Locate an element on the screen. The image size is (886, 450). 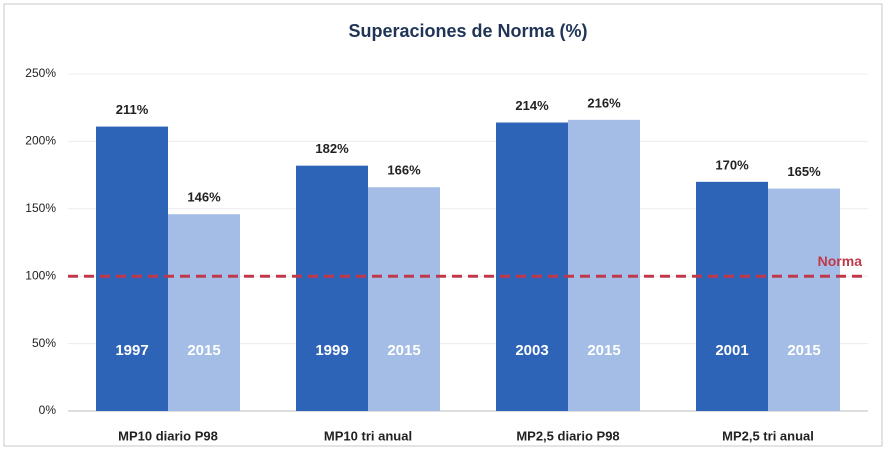
bar-year-label: 2003 is located at coordinates (531, 350).